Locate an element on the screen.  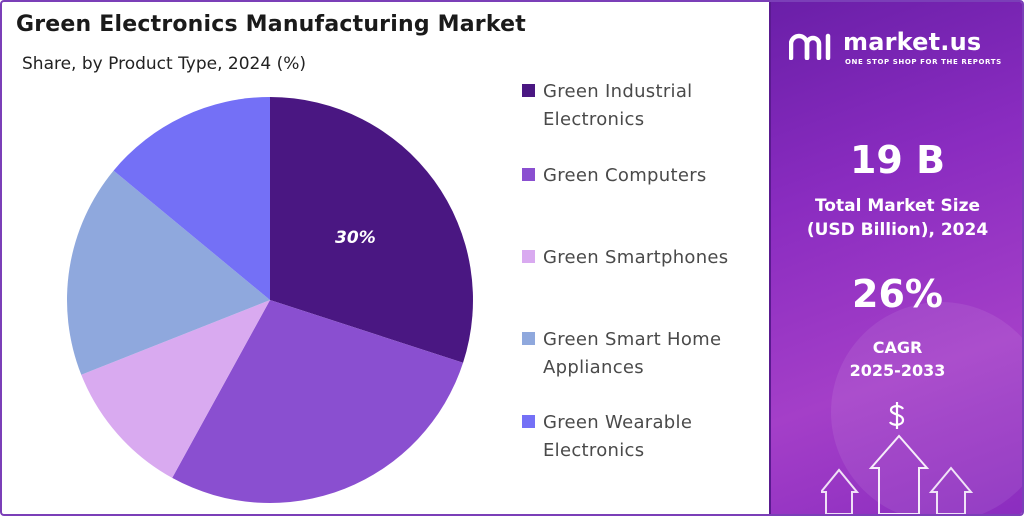
market-us-logo-icon is located at coordinates (810, 46).